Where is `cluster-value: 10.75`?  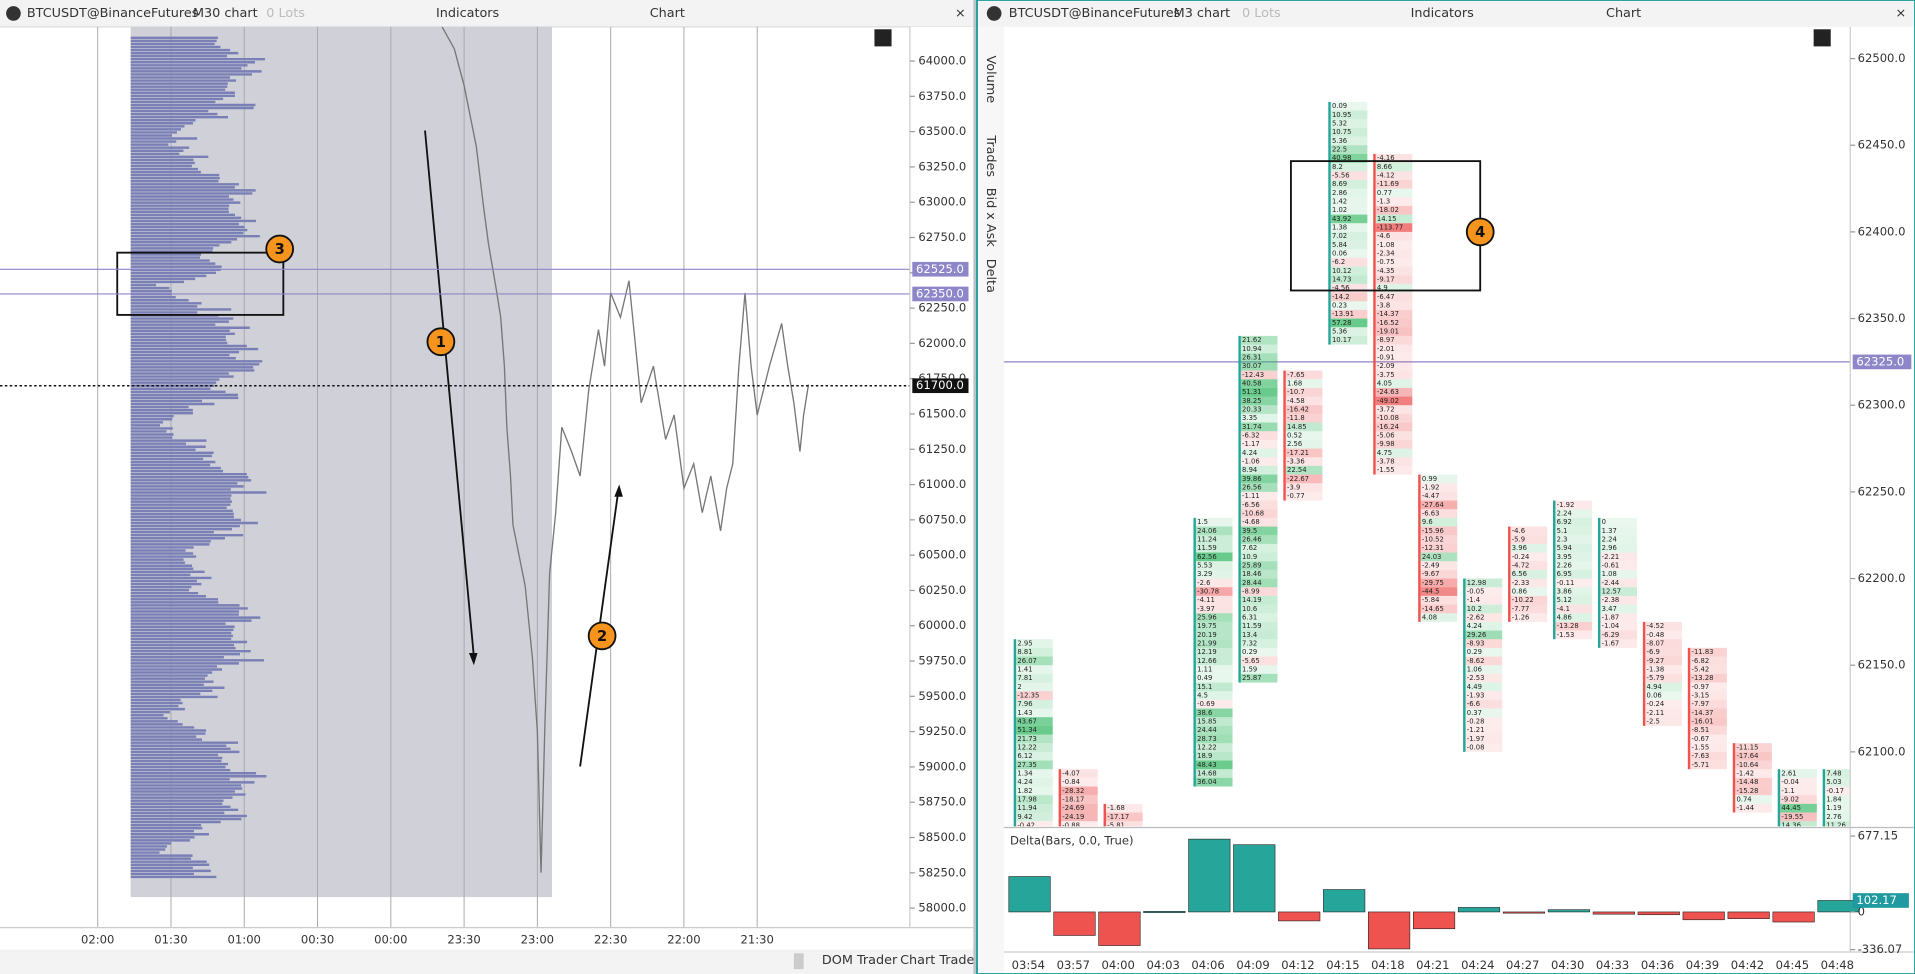
cluster-value: 10.75 is located at coordinates (1342, 132).